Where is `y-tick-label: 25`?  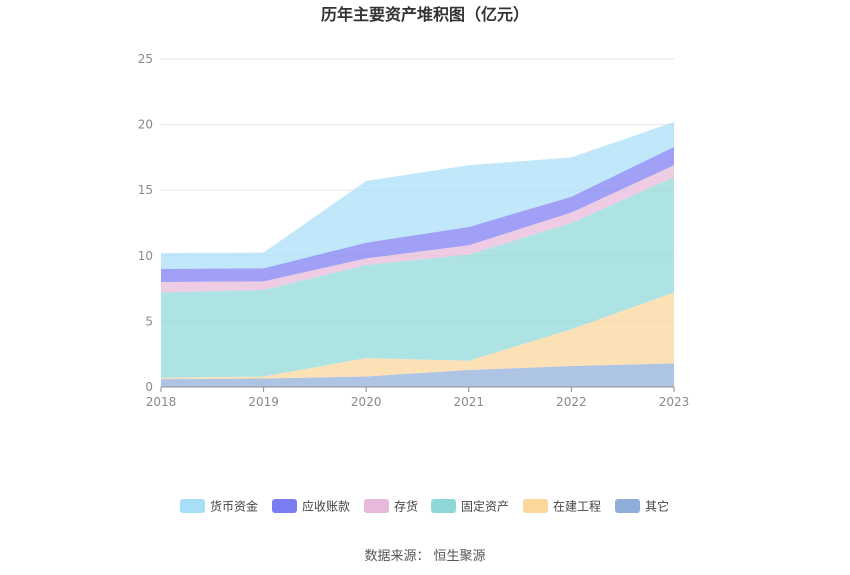
y-tick-label: 25 is located at coordinates (145, 59).